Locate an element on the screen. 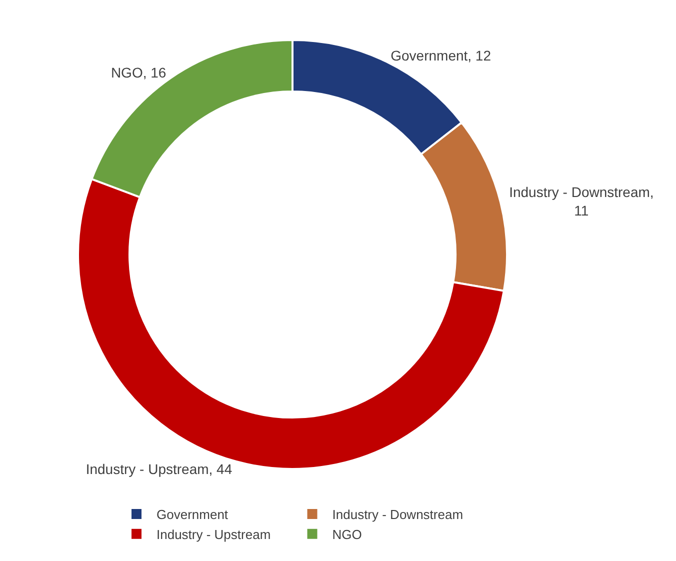 This screenshot has width=676, height=561. data-label: Industry - Upstream, 44 is located at coordinates (159, 468).